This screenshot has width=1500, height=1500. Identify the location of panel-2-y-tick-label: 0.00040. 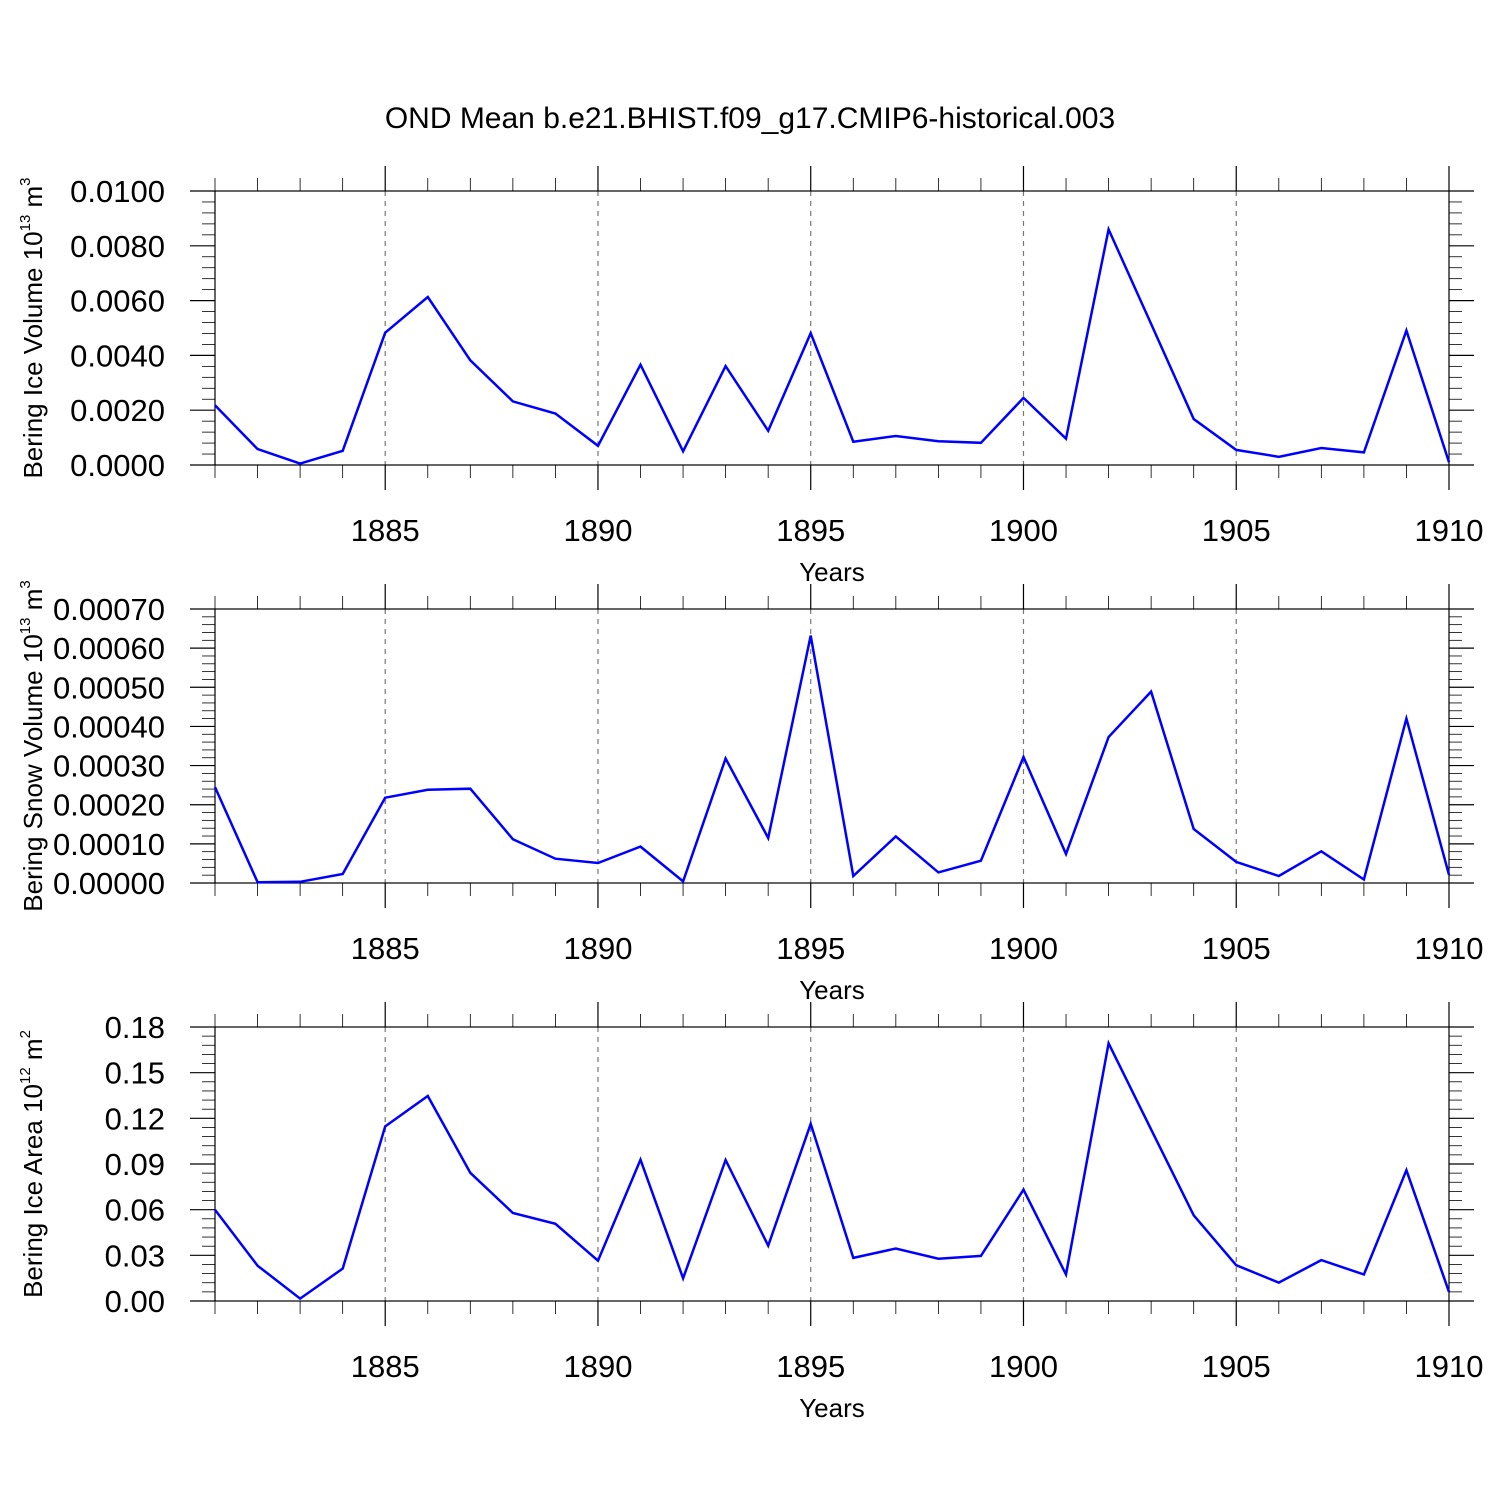
(109, 726).